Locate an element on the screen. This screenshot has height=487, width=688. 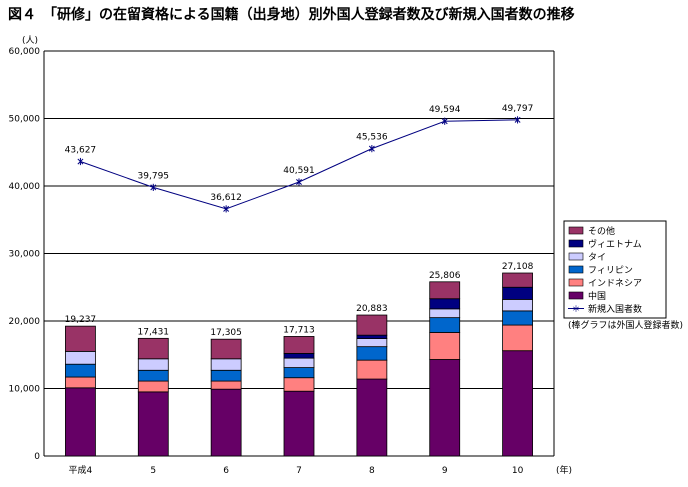
bar-total-label: 20,883 is located at coordinates (372, 309).